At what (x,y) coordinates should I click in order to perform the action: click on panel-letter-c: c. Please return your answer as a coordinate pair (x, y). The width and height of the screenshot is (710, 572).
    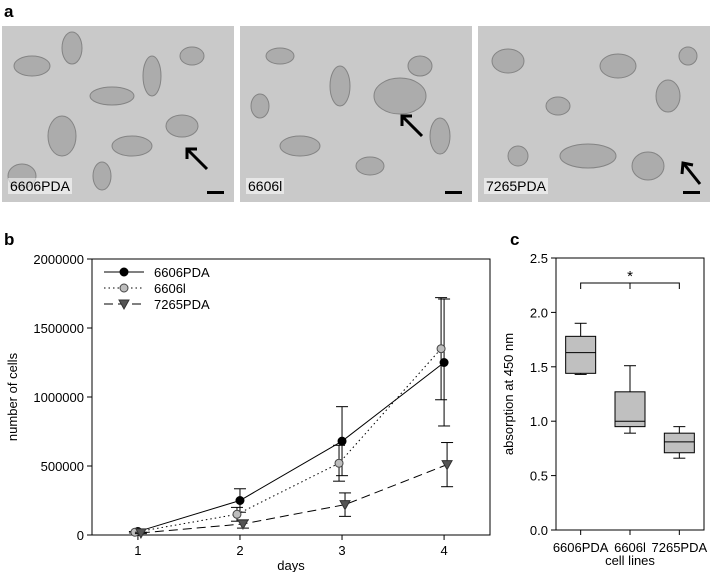
    Looking at the image, I should click on (515, 239).